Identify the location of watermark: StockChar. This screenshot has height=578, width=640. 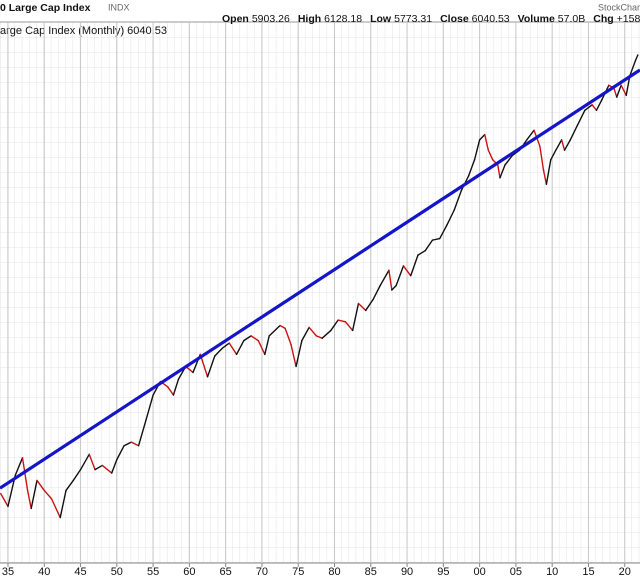
(619, 7).